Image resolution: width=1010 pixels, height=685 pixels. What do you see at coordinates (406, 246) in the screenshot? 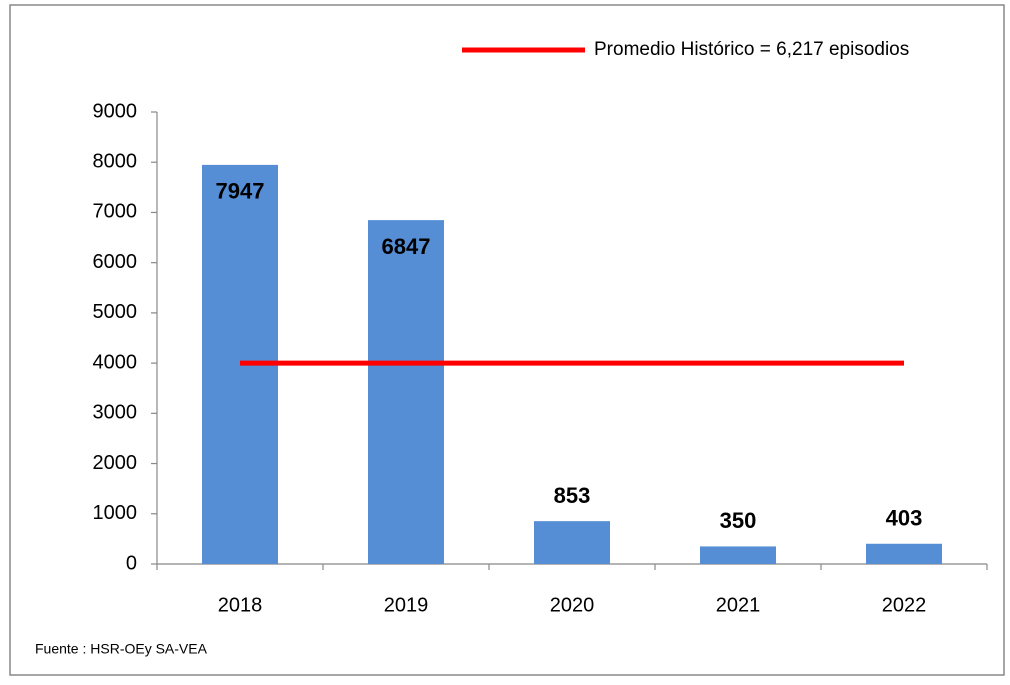
I see `value-label: 6847` at bounding box center [406, 246].